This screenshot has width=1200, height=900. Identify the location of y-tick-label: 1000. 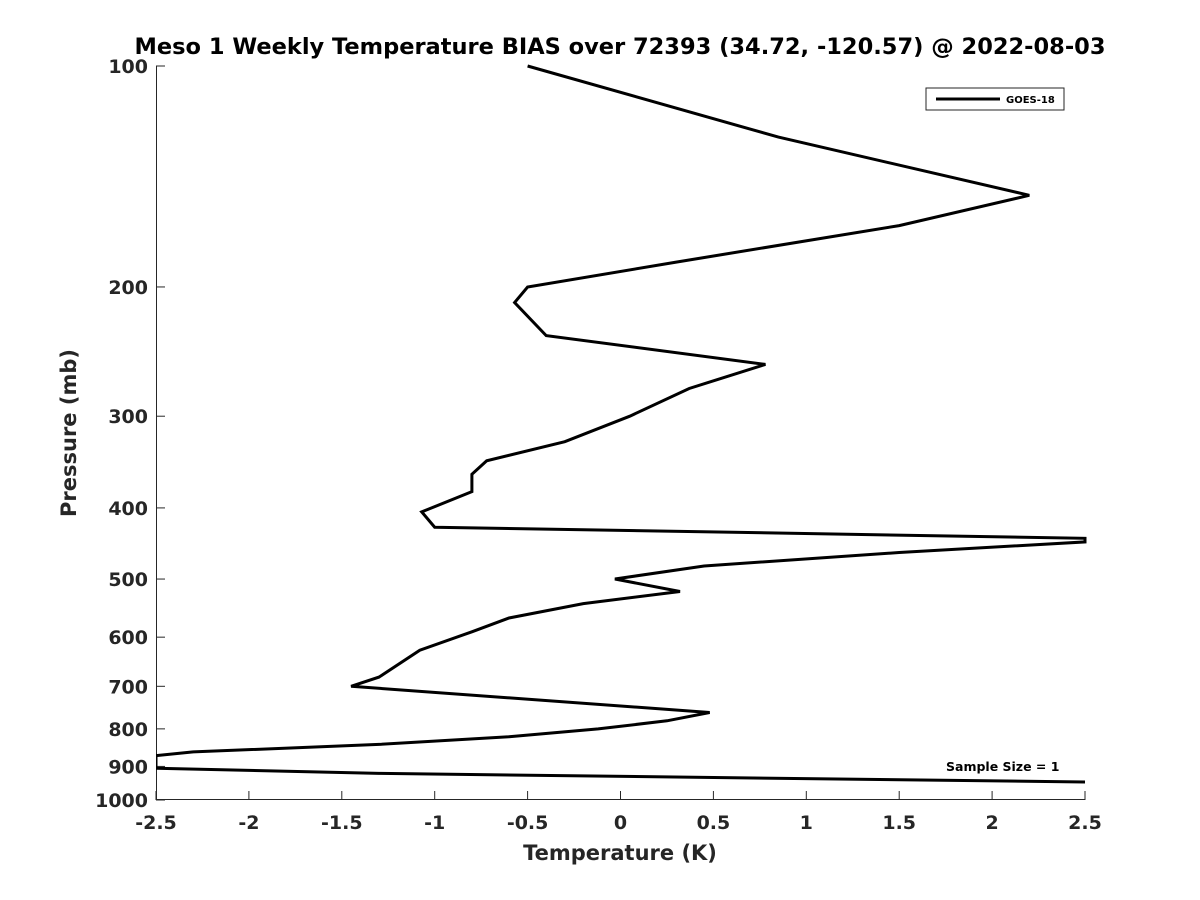
(121, 801).